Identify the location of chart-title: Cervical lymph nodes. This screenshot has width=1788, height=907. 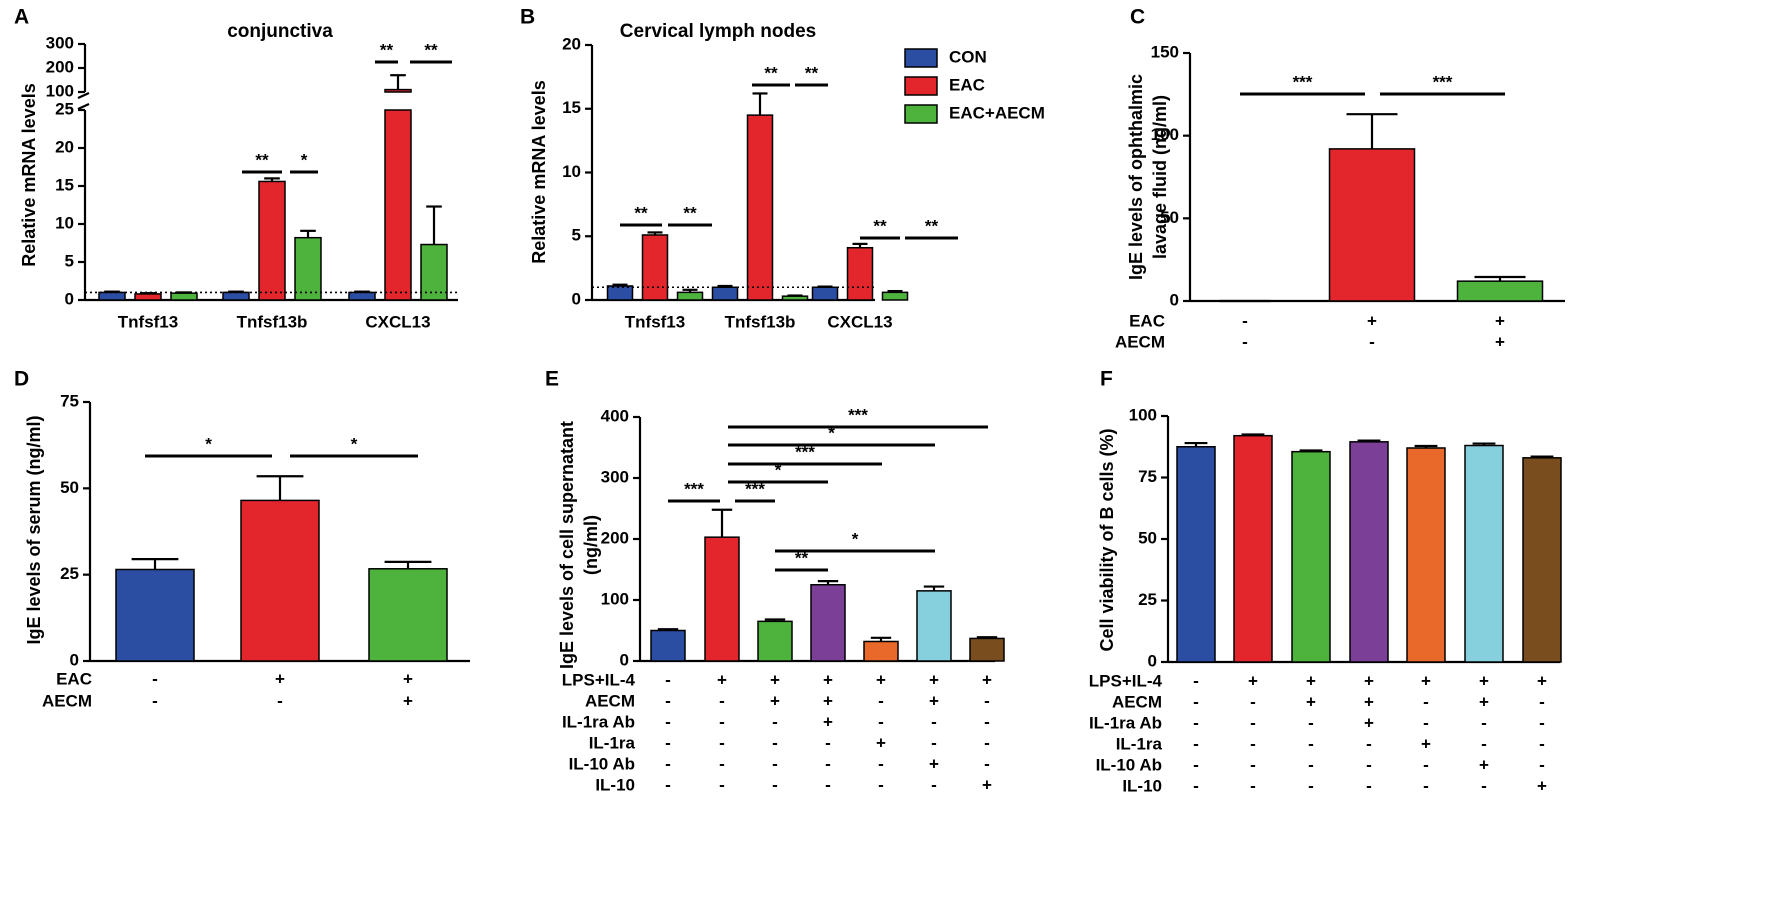
(718, 31).